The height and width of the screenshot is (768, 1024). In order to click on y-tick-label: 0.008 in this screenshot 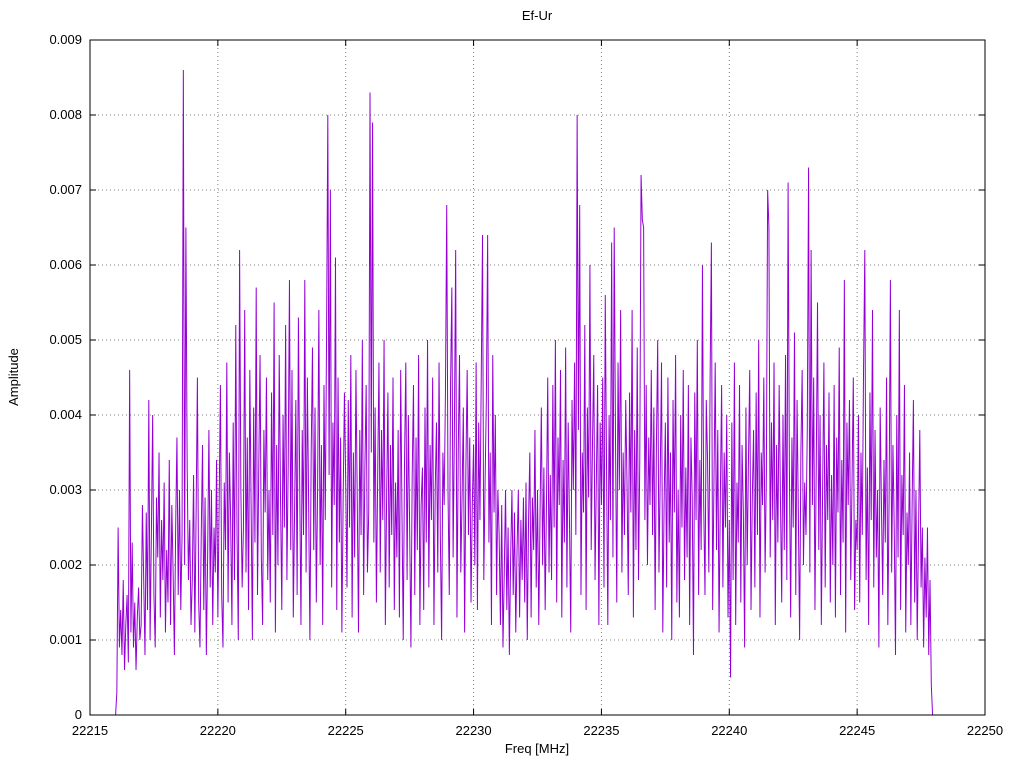, I will do `click(65, 114)`.